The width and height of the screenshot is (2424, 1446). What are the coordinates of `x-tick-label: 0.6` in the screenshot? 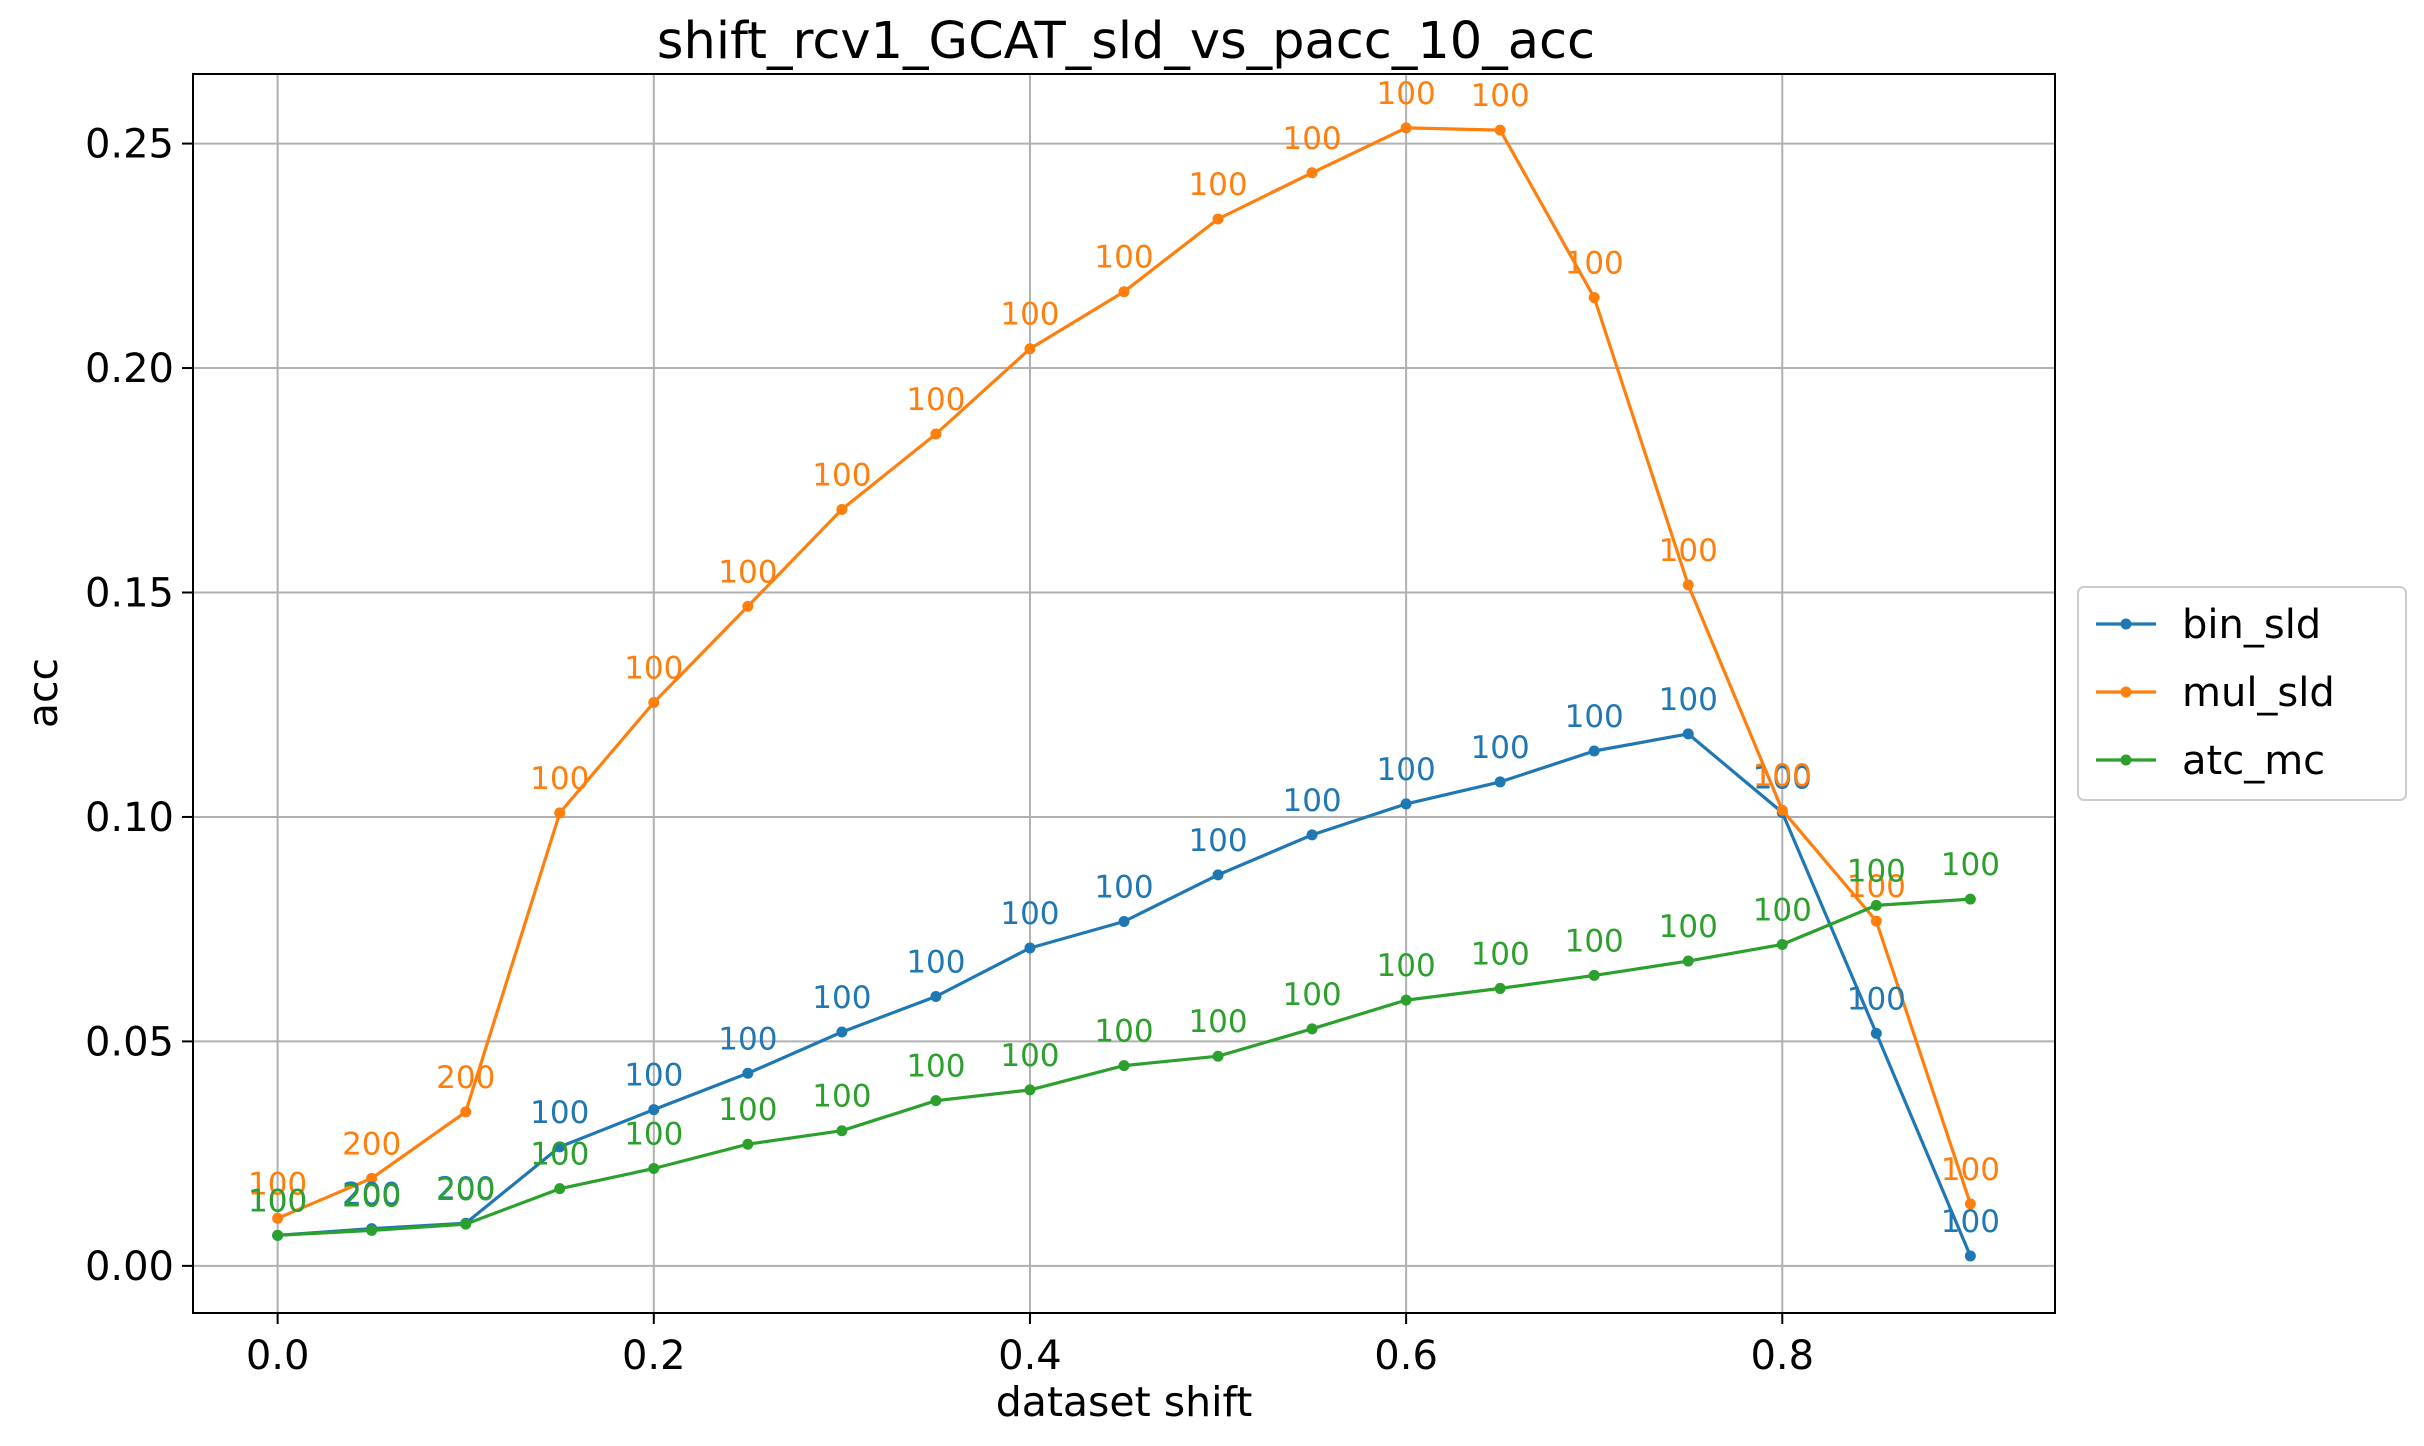 It's located at (1406, 1356).